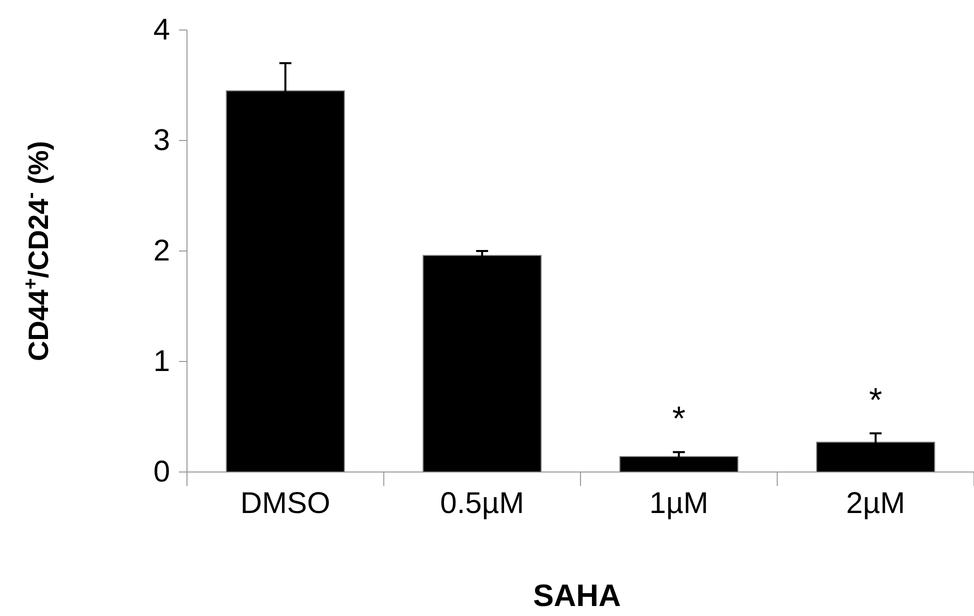 The width and height of the screenshot is (974, 616). I want to click on x-tick-label: 1µM, so click(678, 503).